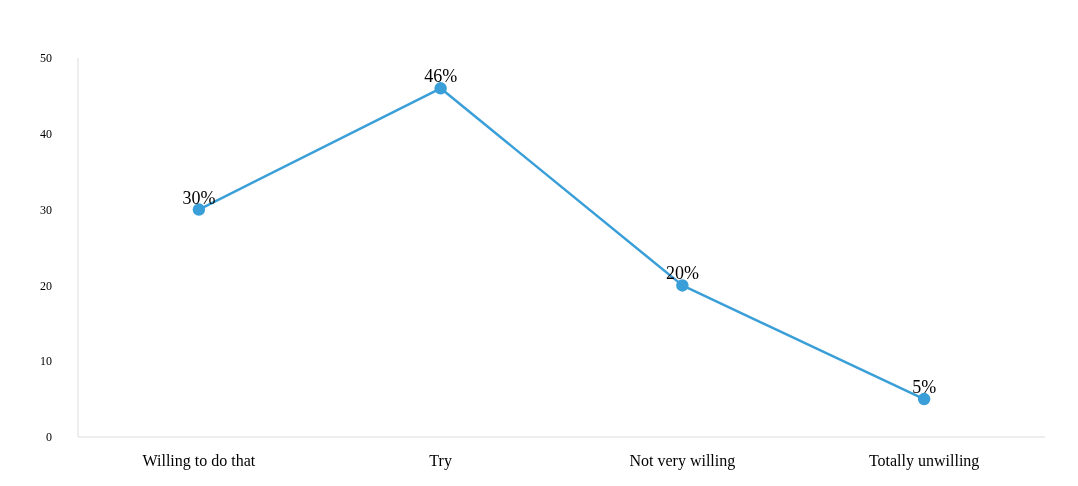 This screenshot has width=1078, height=486. What do you see at coordinates (46, 134) in the screenshot?
I see `y-tick-label: 40` at bounding box center [46, 134].